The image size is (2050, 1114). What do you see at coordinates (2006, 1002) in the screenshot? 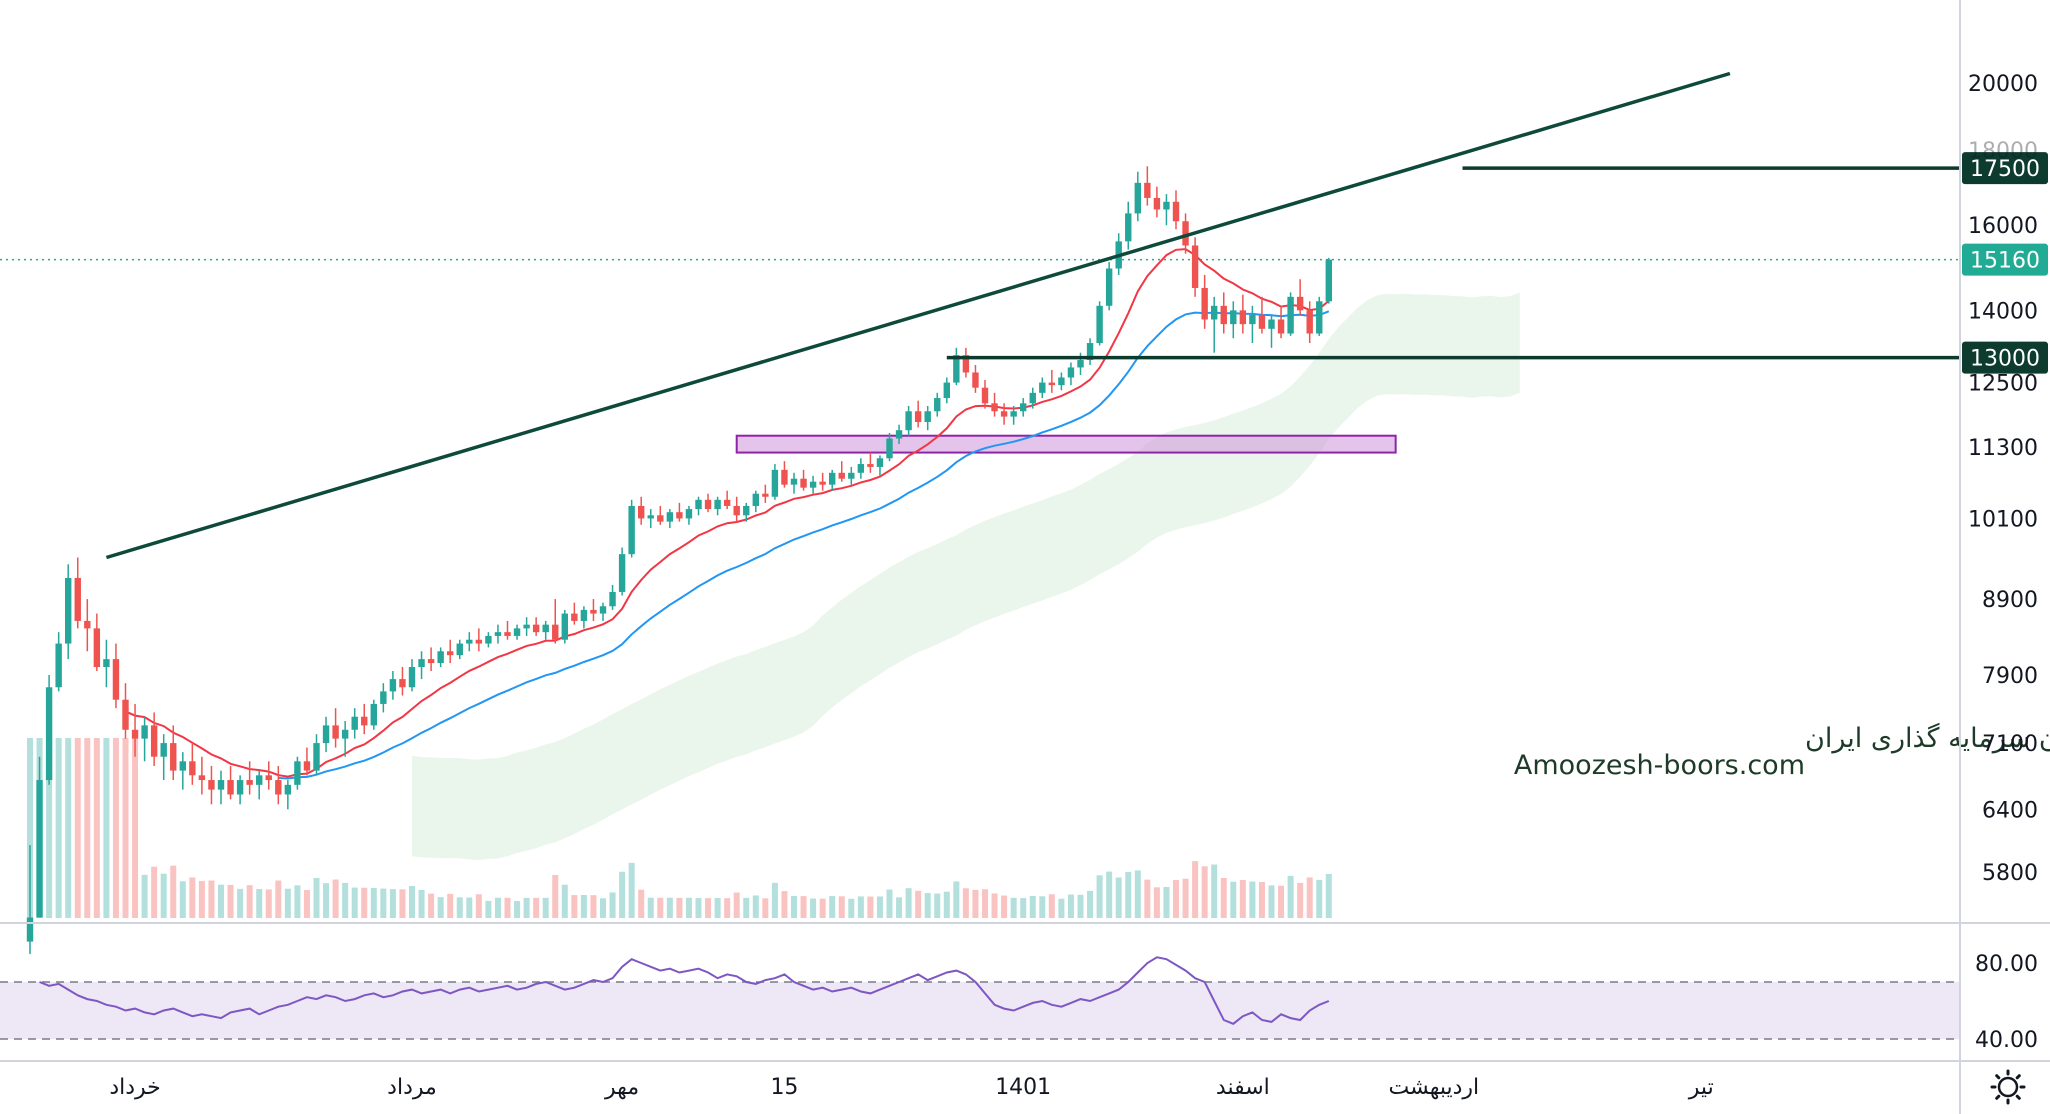
I see `rsi-axis: 80.00 40.00` at bounding box center [2006, 1002].